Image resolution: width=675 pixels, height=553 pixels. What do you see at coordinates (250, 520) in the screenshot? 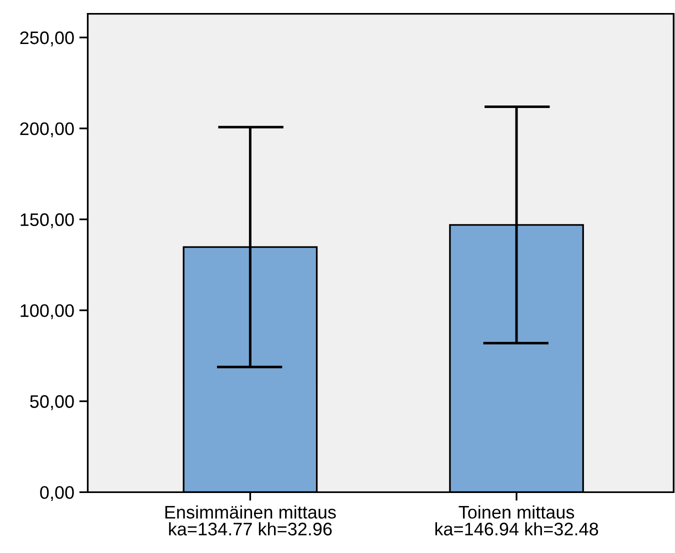
I see `x-tick-label: Ensimmäinen mittaus ka=134.77 kh=32.96` at bounding box center [250, 520].